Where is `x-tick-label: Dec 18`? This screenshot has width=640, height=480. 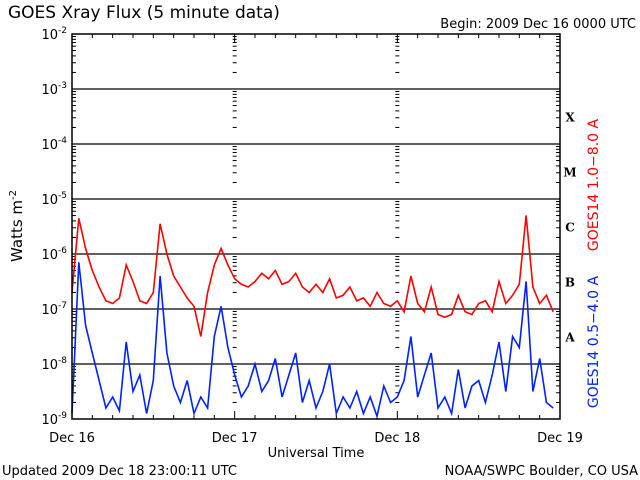 x-tick-label: Dec 18 is located at coordinates (397, 438).